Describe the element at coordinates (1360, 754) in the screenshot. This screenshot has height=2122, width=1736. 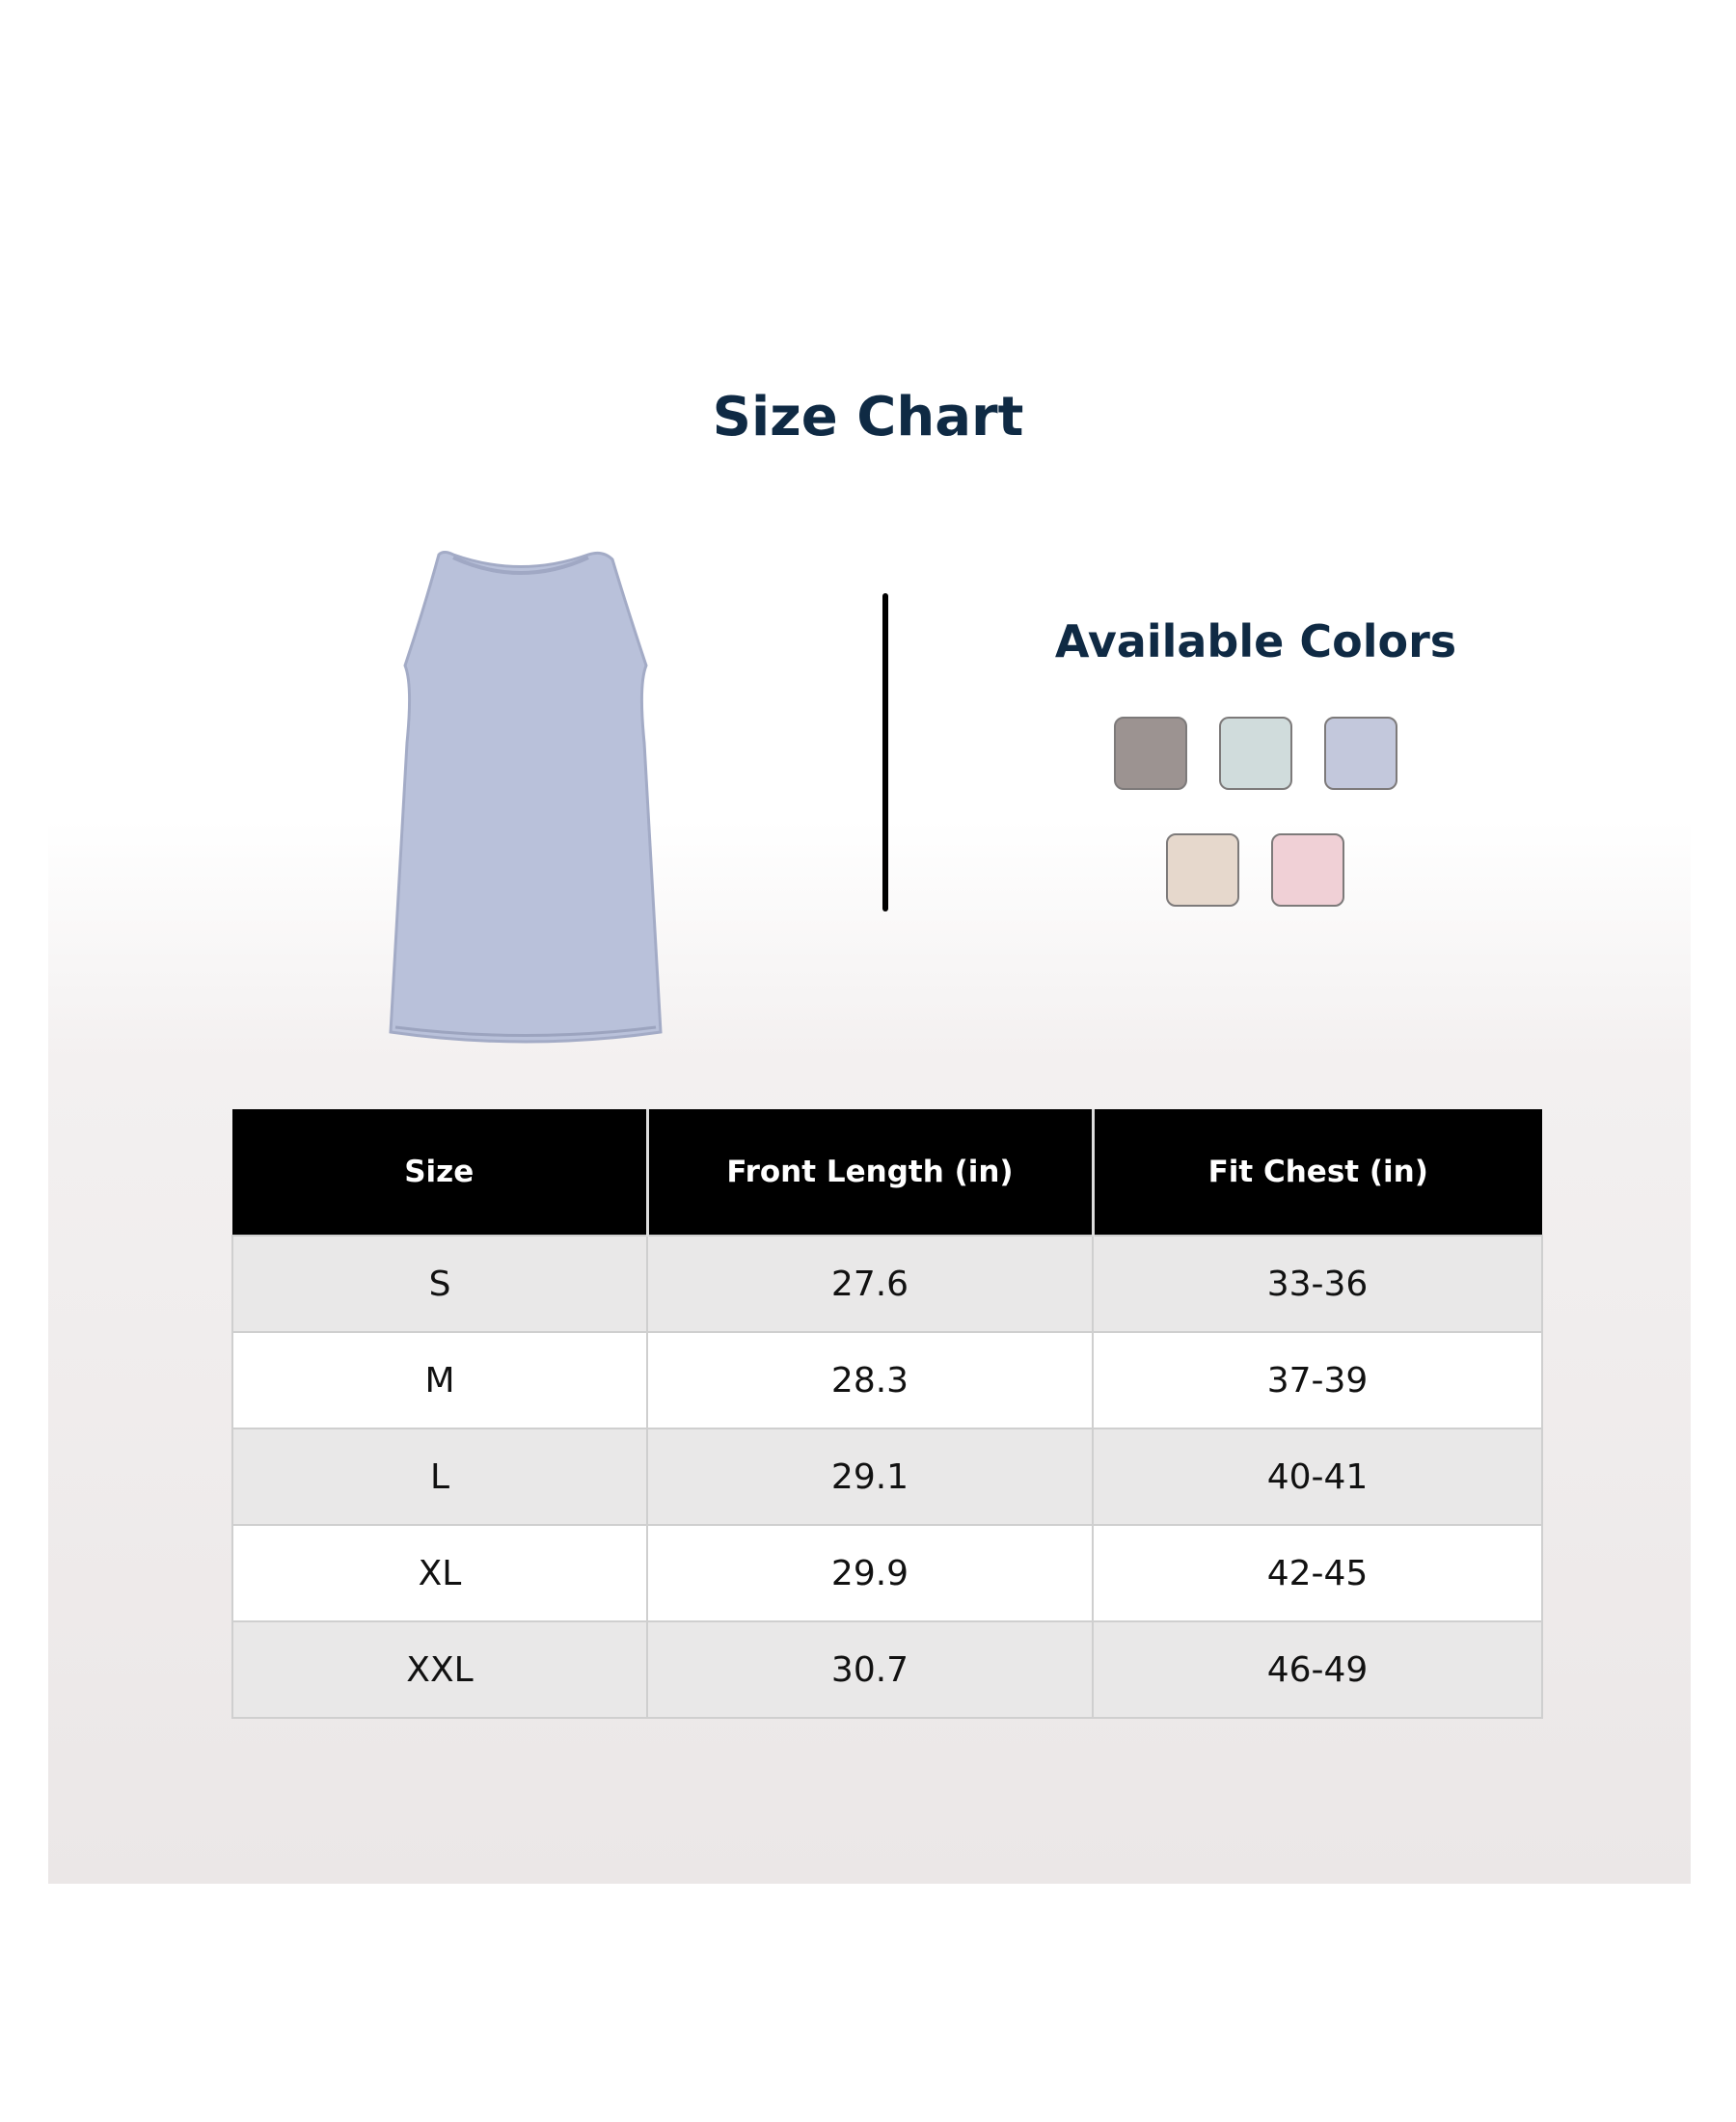
I see `color-swatch-lavender` at that location.